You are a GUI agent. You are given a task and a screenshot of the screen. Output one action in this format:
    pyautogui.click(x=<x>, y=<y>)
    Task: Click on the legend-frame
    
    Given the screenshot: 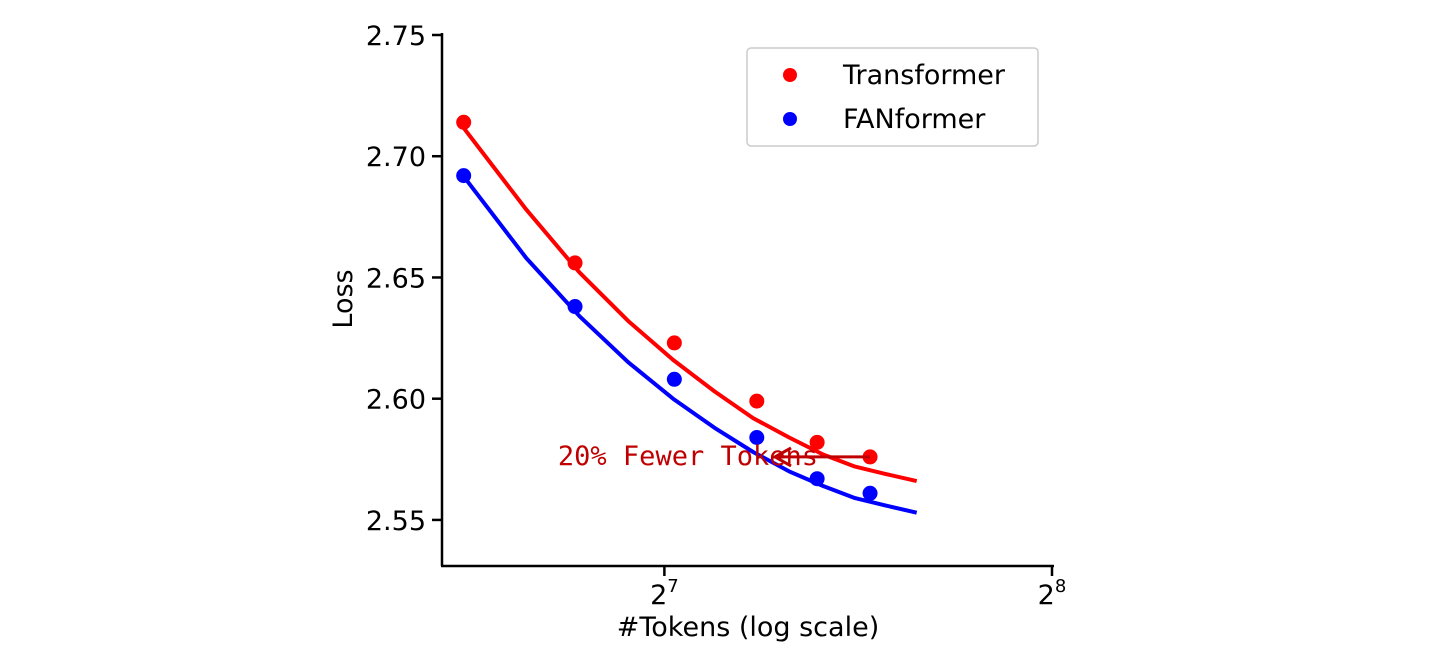 What is the action you would take?
    pyautogui.click(x=892, y=97)
    